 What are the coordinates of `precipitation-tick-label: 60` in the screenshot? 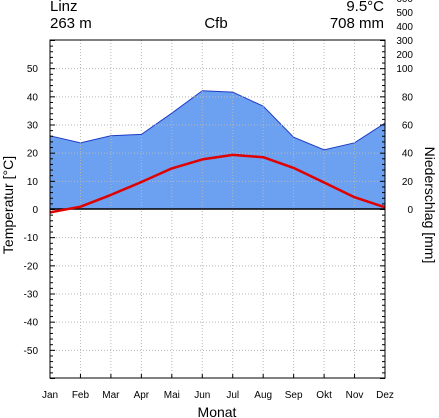 It's located at (408, 126).